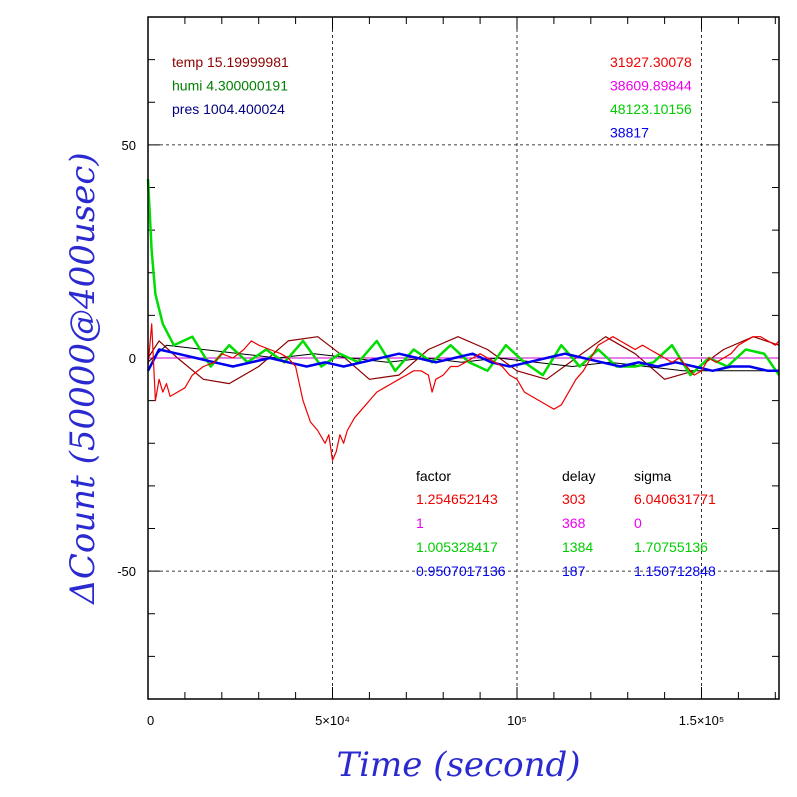 Image resolution: width=797 pixels, height=797 pixels. I want to click on stats-cell: 0.9507017136, so click(461, 571).